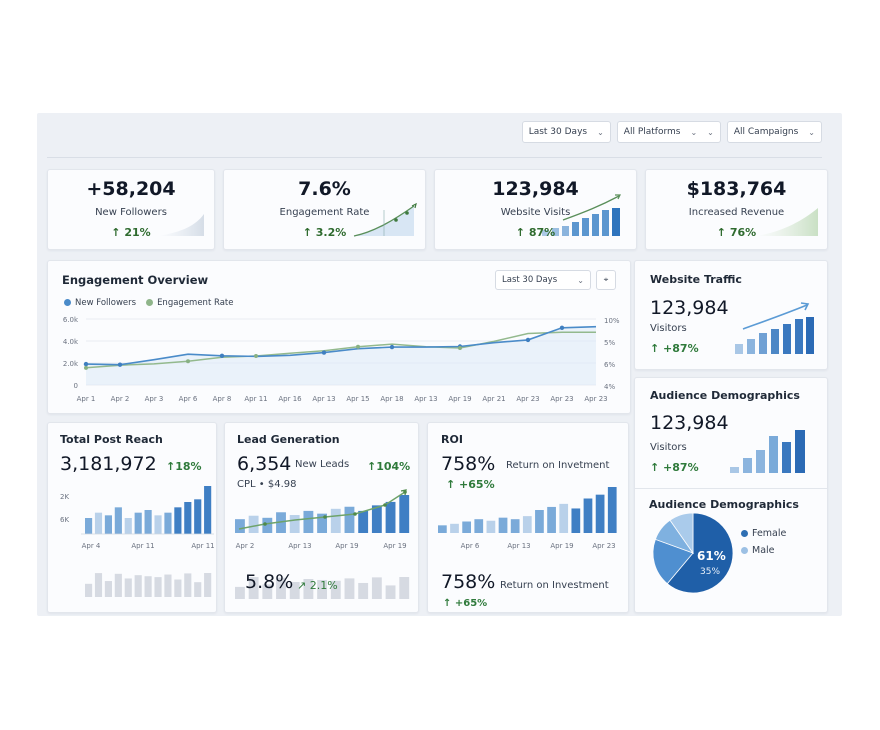  Describe the element at coordinates (652, 132) in the screenshot. I see `platform-label: All Platforms` at that location.